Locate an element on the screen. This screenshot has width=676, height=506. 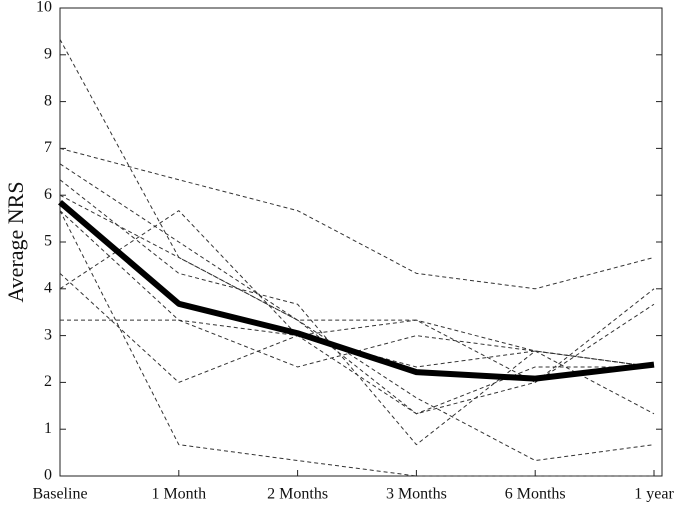
y-tick-label: 8 is located at coordinates (48, 100).